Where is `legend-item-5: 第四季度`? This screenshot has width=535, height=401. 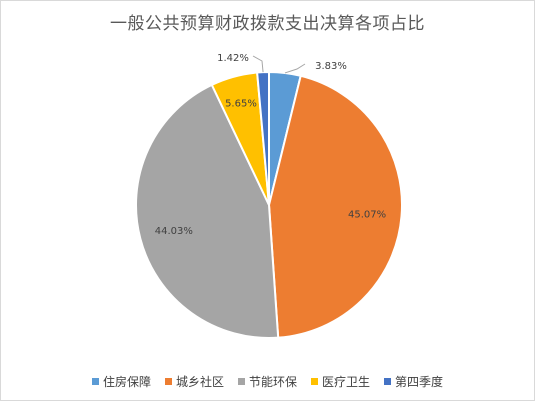
legend-item-5: 第四季度 is located at coordinates (413, 381).